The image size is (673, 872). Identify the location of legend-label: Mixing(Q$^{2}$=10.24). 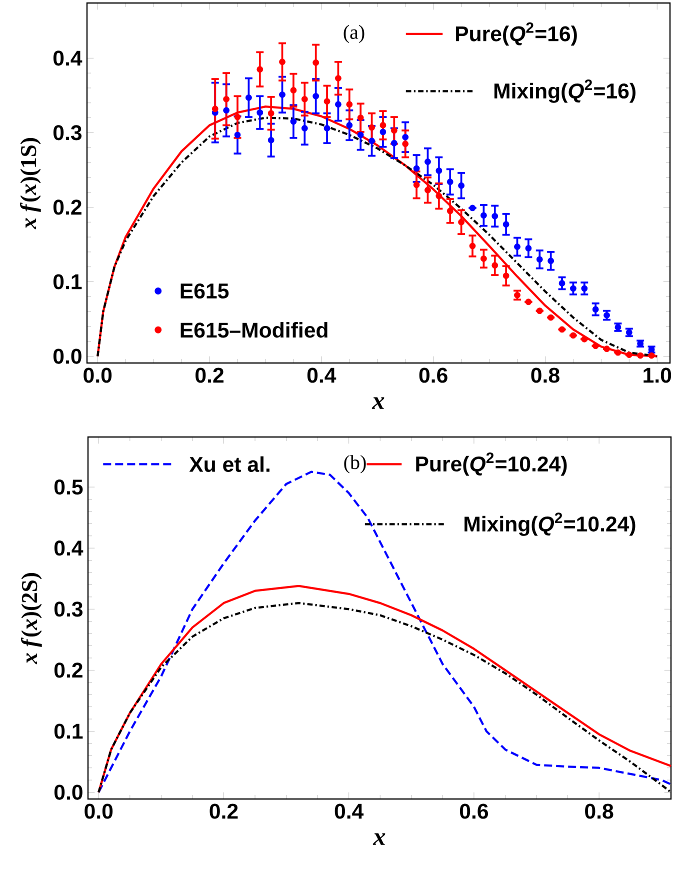
(550, 524).